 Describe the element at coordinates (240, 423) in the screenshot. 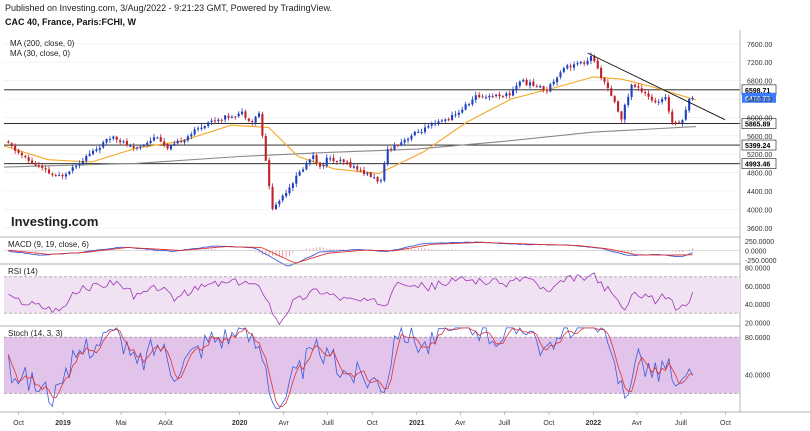

I see `time-tick-label: 2020` at that location.